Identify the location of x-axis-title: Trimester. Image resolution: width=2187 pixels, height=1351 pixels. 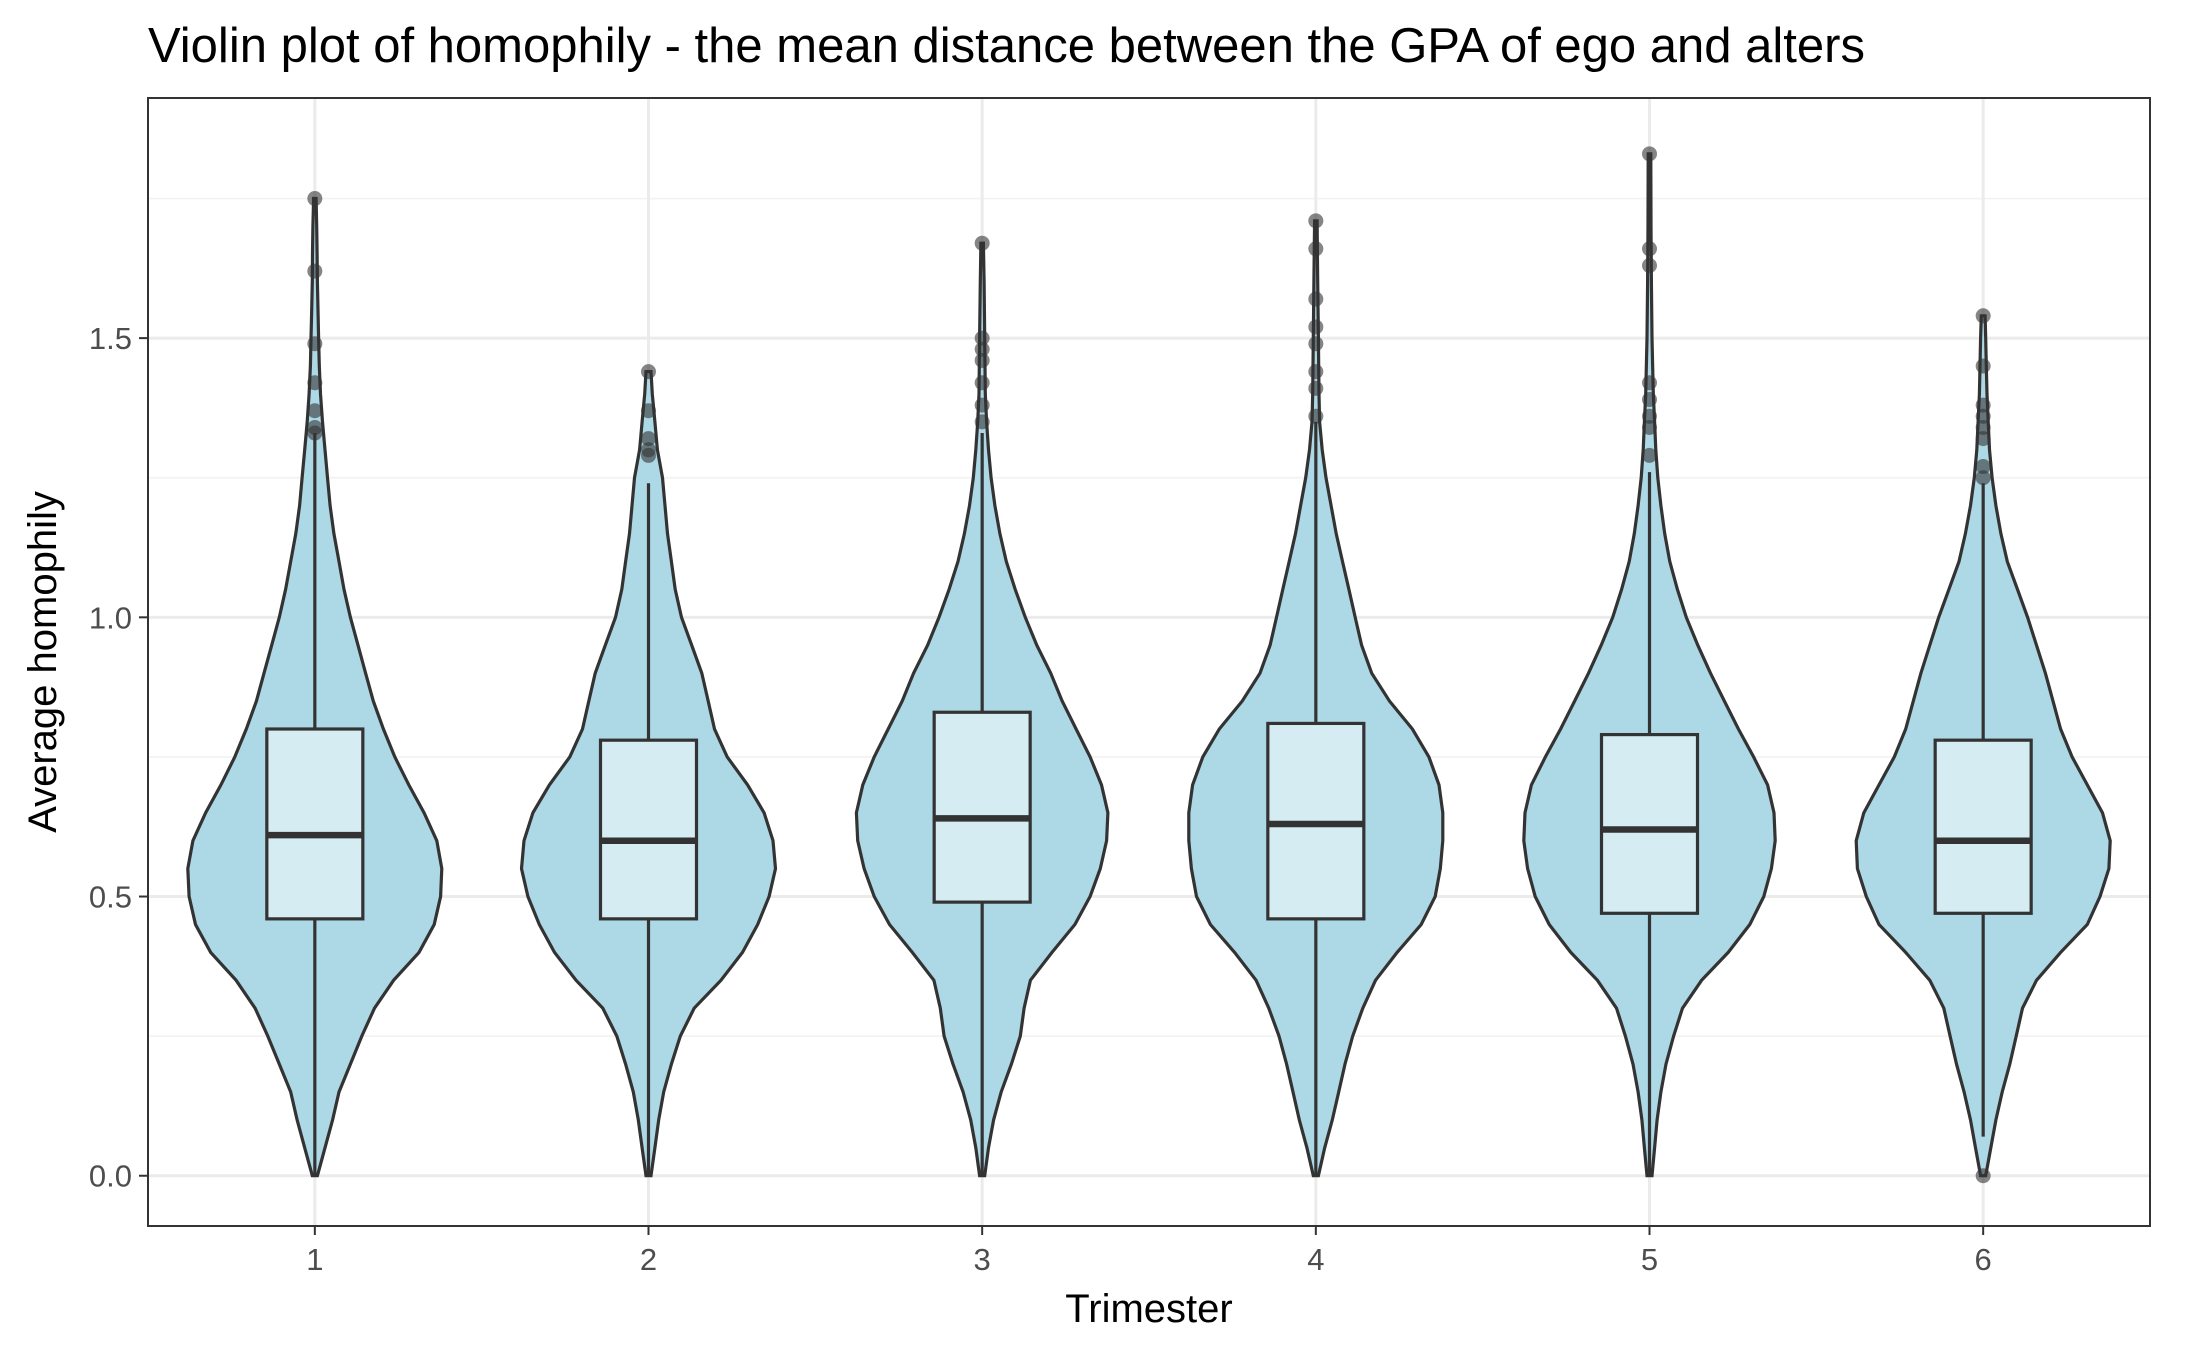
(1148, 1309).